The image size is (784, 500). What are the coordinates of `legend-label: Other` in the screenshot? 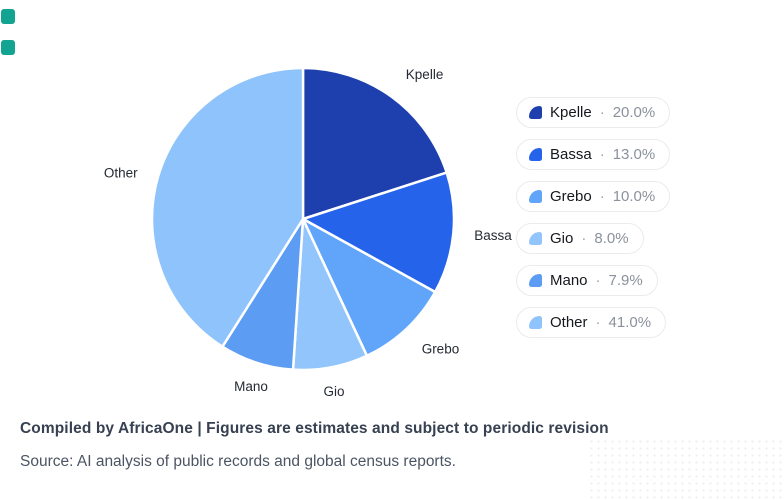 It's located at (569, 322).